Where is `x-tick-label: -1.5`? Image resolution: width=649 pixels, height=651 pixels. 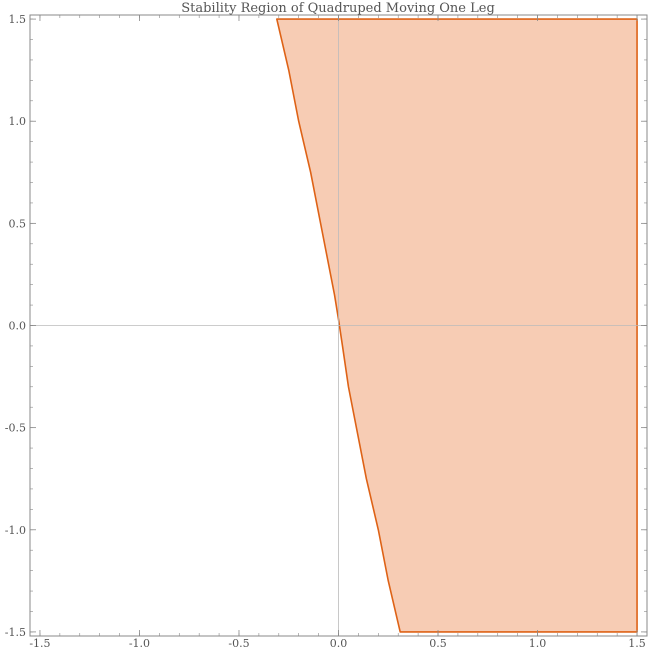 x-tick-label: -1.5 is located at coordinates (39, 643).